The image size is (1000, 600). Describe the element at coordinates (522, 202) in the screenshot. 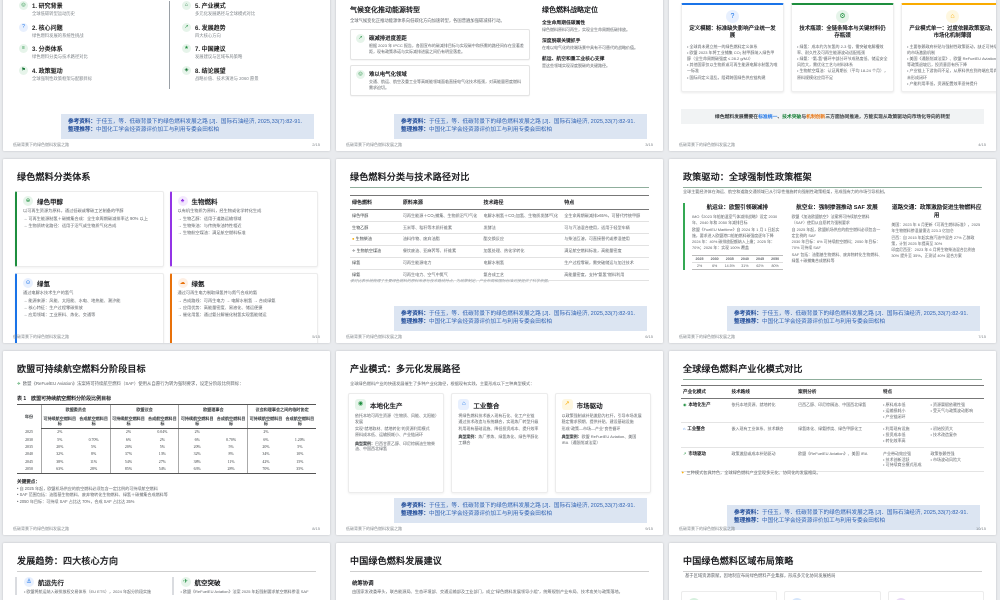

I see `col-header: 技术路径` at that location.